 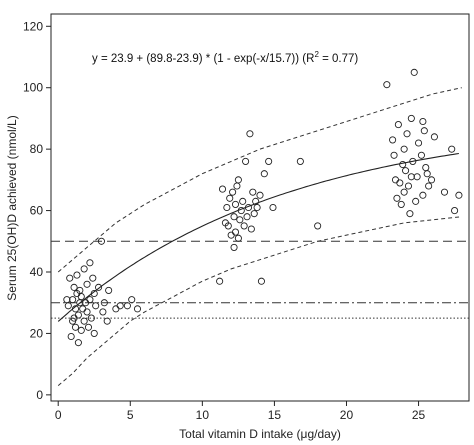 What do you see at coordinates (240, 411) in the screenshot?
I see `x-axis: 0 5 10 15 20 25` at bounding box center [240, 411].